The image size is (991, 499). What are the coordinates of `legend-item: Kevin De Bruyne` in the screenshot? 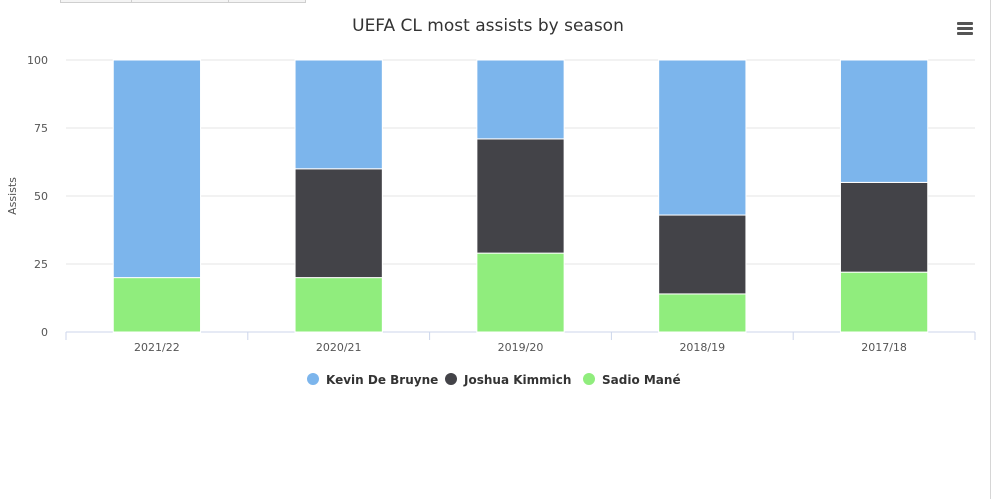 It's located at (372, 380).